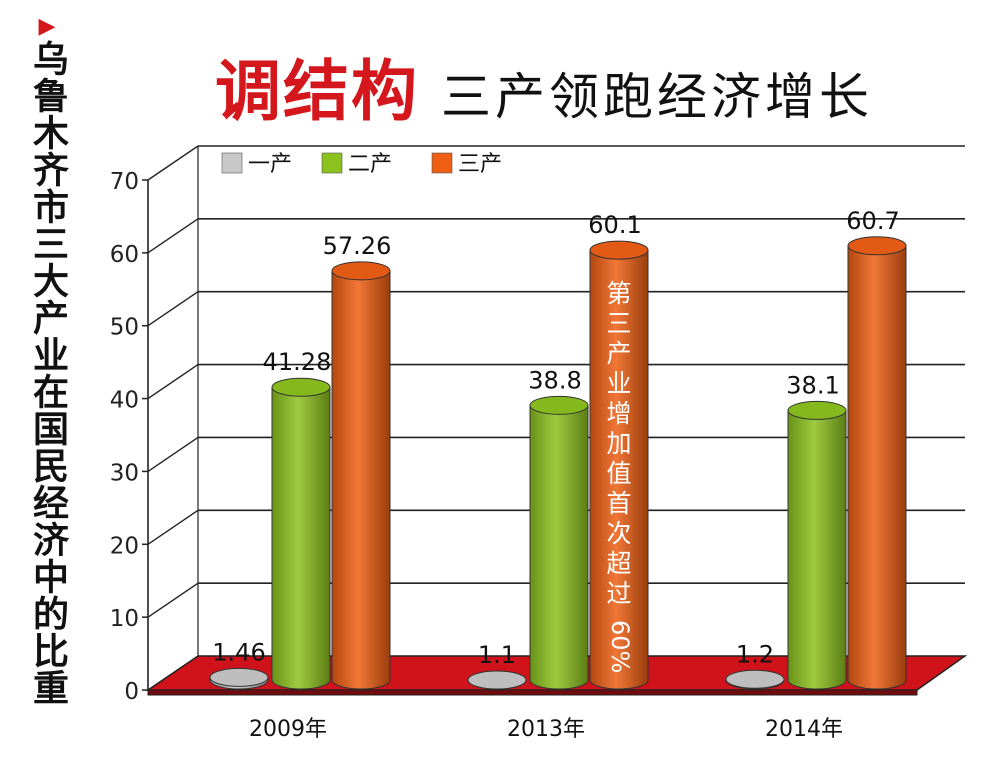  Describe the element at coordinates (297, 362) in the screenshot. I see `data-label: 41.28` at that location.